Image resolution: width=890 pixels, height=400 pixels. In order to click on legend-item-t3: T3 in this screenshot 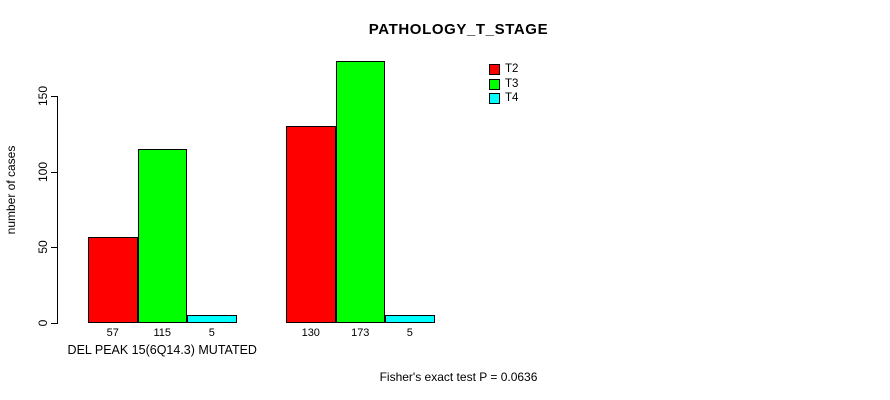, I will do `click(504, 83)`.